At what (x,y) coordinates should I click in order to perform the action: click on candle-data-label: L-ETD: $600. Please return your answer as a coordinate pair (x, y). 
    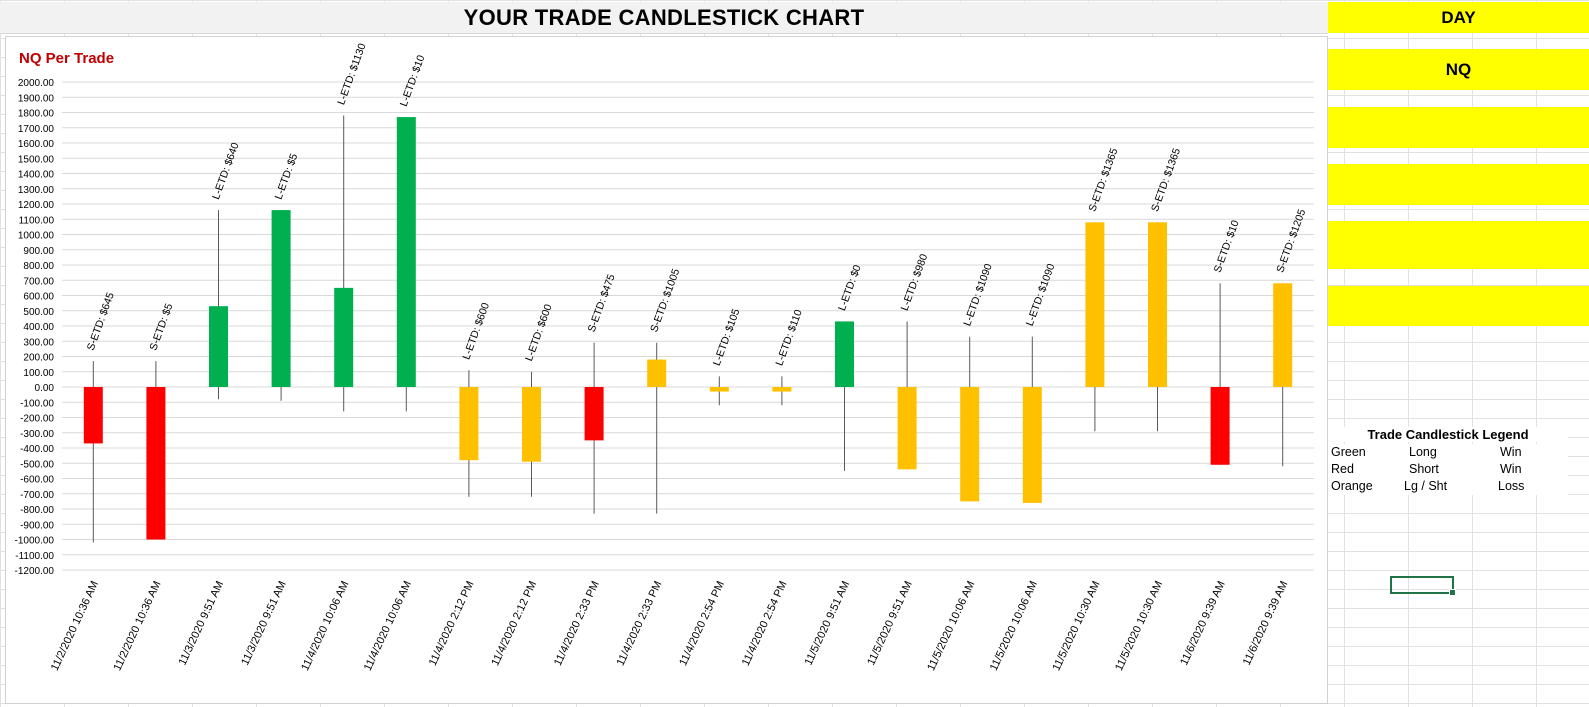
    Looking at the image, I should click on (539, 333).